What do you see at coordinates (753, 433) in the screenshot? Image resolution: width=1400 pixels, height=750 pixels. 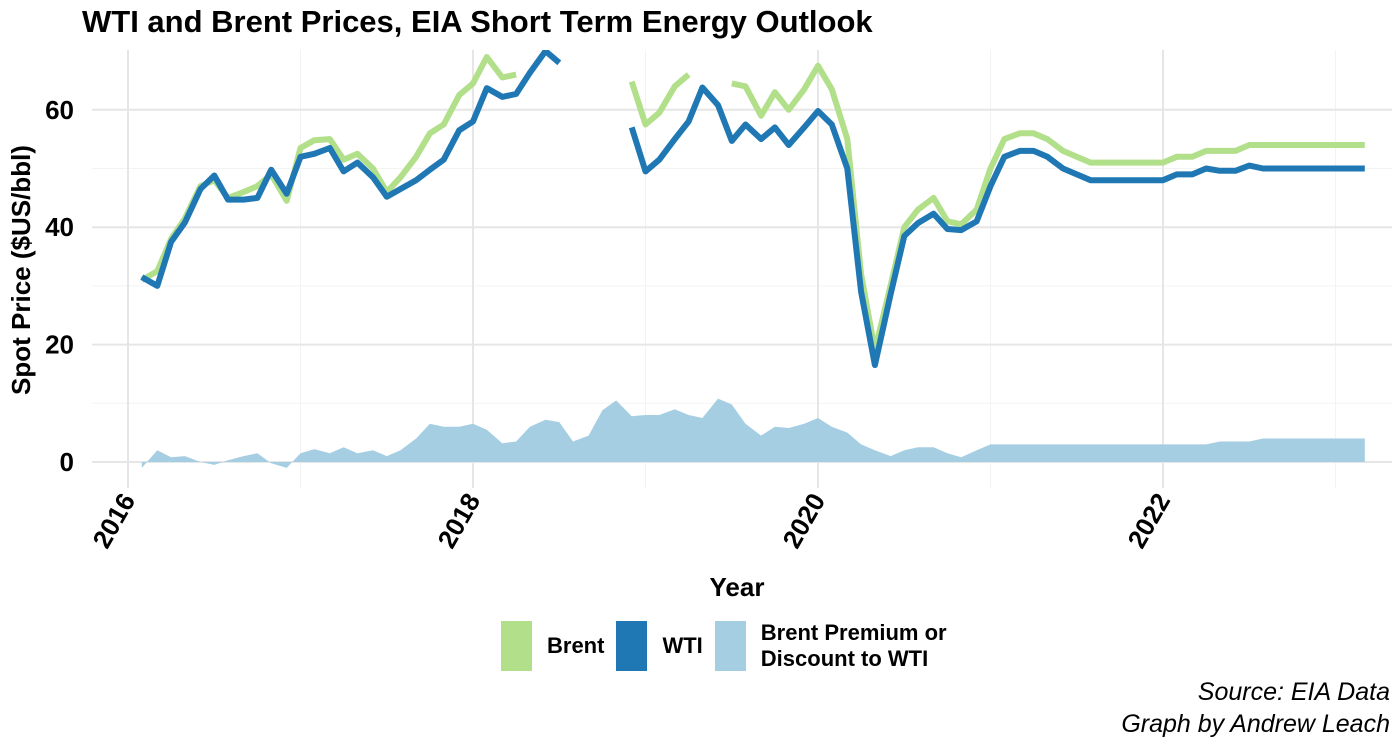 I see `series-area-premium` at bounding box center [753, 433].